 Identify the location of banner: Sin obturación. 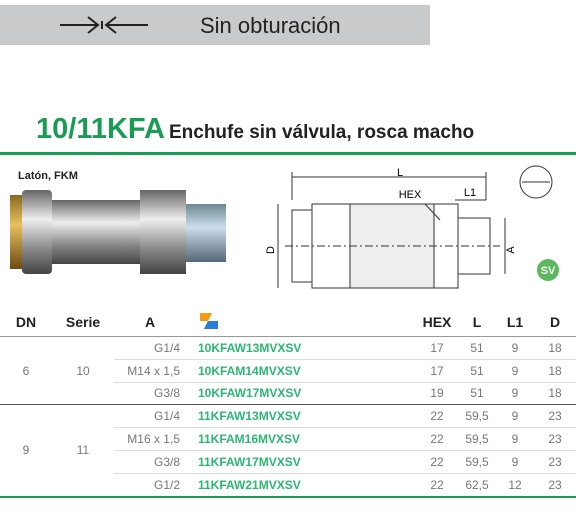
(215, 25).